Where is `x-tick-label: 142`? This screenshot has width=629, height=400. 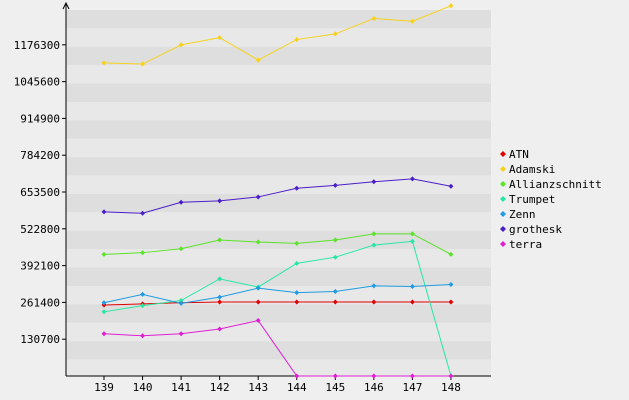 x-tick-label: 142 is located at coordinates (220, 387).